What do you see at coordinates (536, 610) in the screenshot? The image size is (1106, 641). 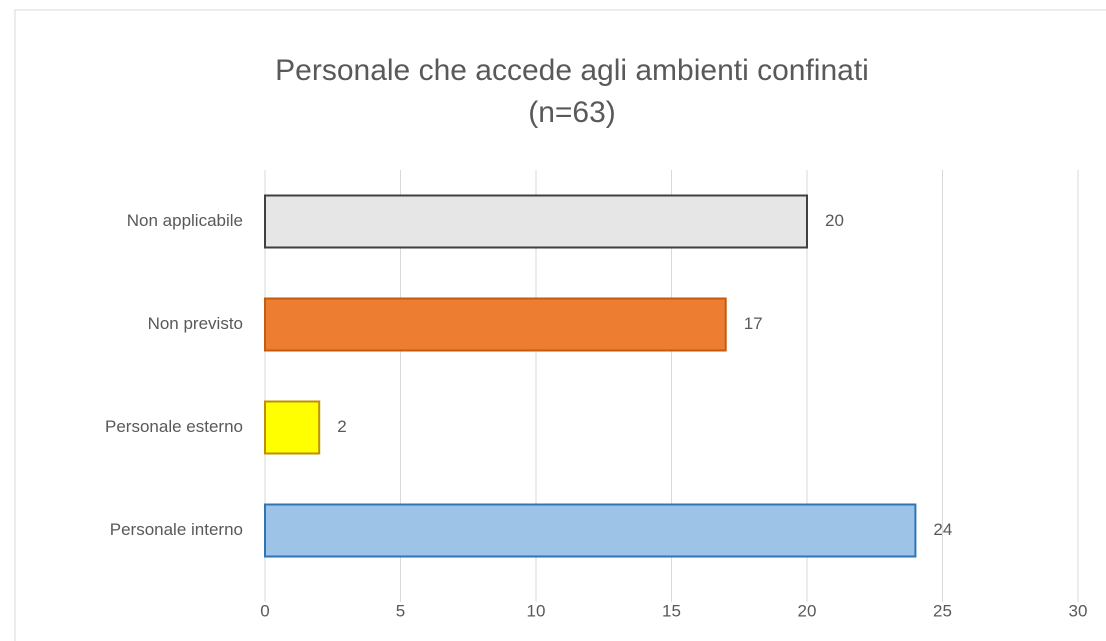 I see `x-tick-label: 10` at bounding box center [536, 610].